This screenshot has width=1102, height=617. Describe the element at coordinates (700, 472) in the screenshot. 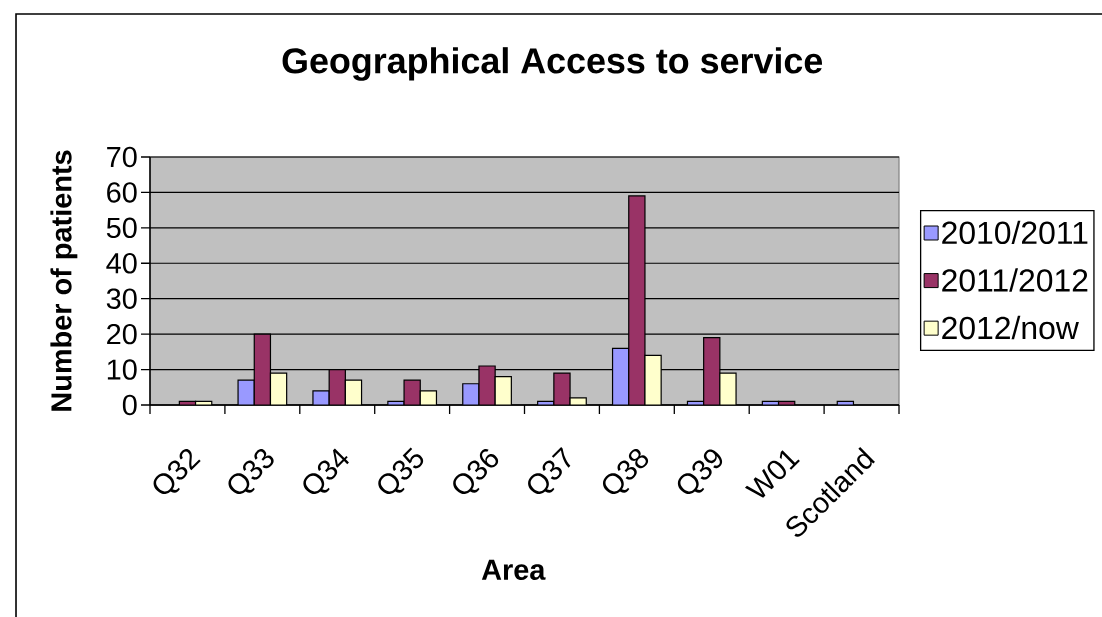

I see `x-tick-label: Q39` at that location.